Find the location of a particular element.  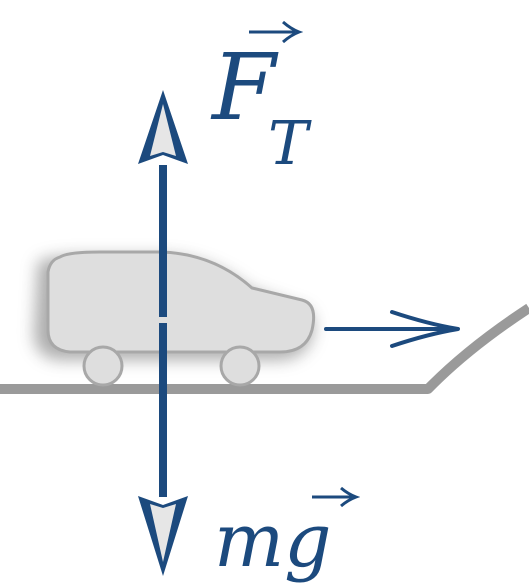

car-body is located at coordinates (181, 302).